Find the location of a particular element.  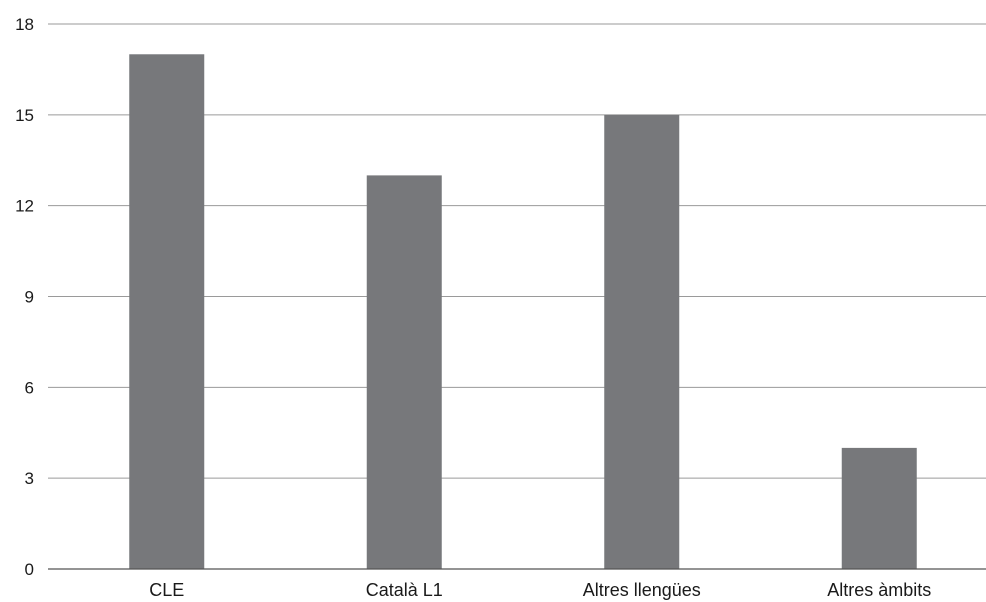

x-axis-category-labels: CLE Català L1 Altres llengües Altres àmbits is located at coordinates (540, 590).